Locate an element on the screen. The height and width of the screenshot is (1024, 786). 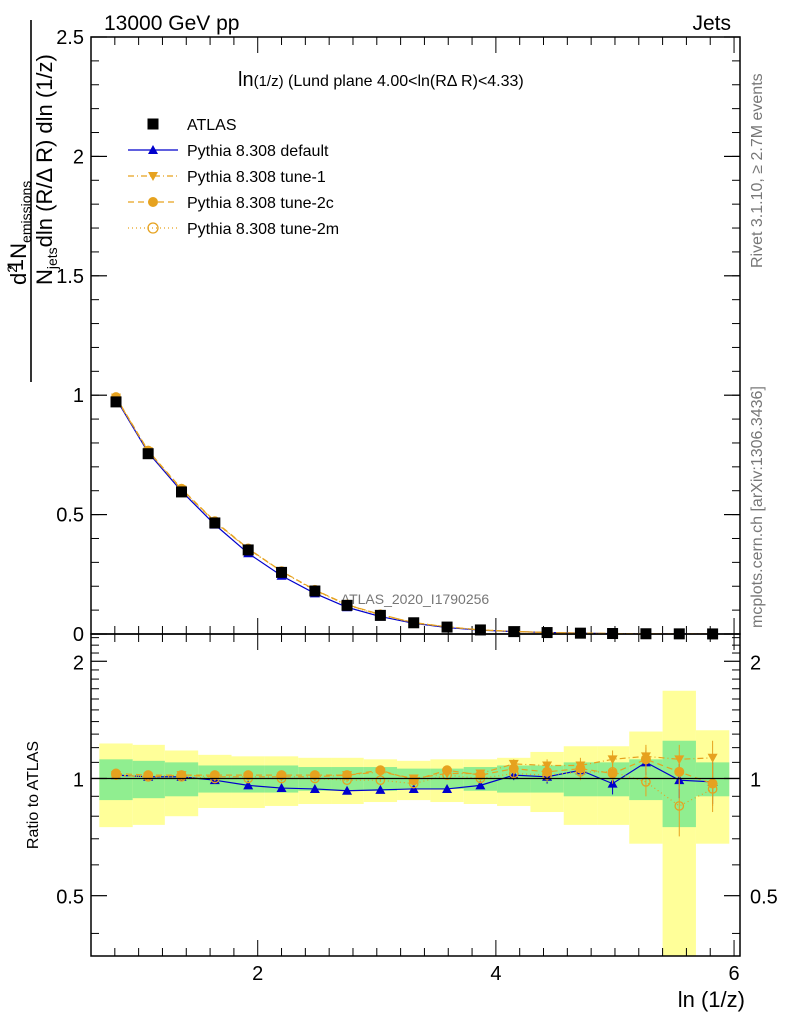
ratio-series-group is located at coordinates (414, 788).